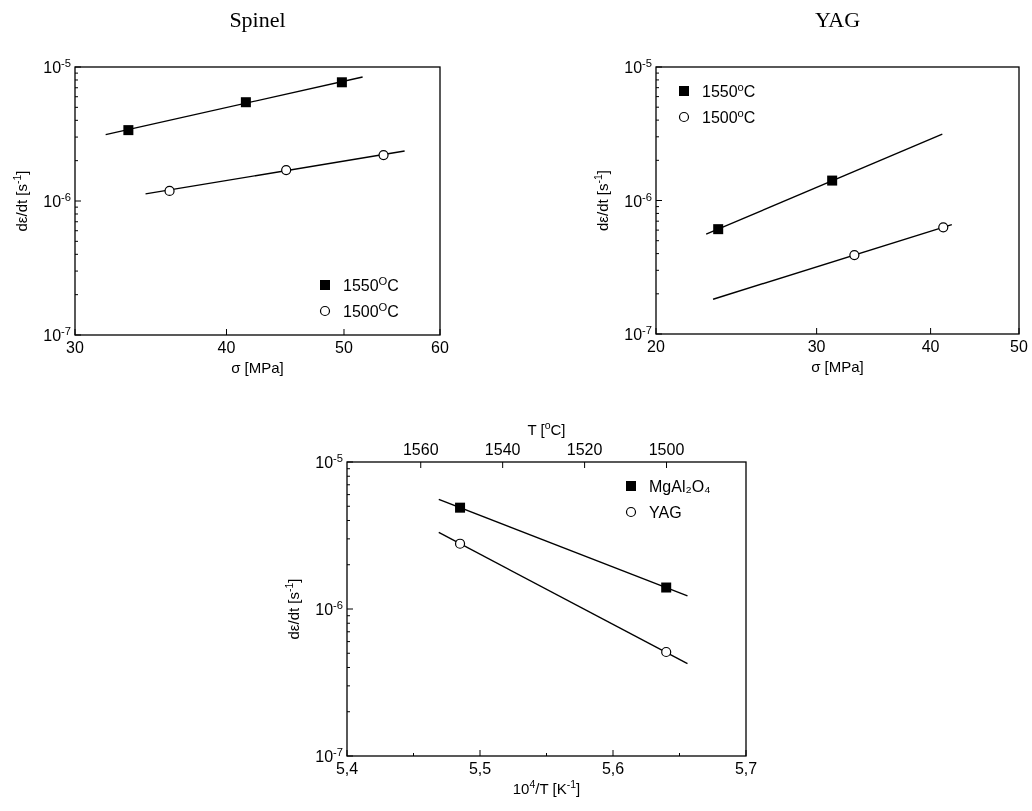 This screenshot has width=1032, height=811. I want to click on x2-tick-label: 1540, so click(502, 449).